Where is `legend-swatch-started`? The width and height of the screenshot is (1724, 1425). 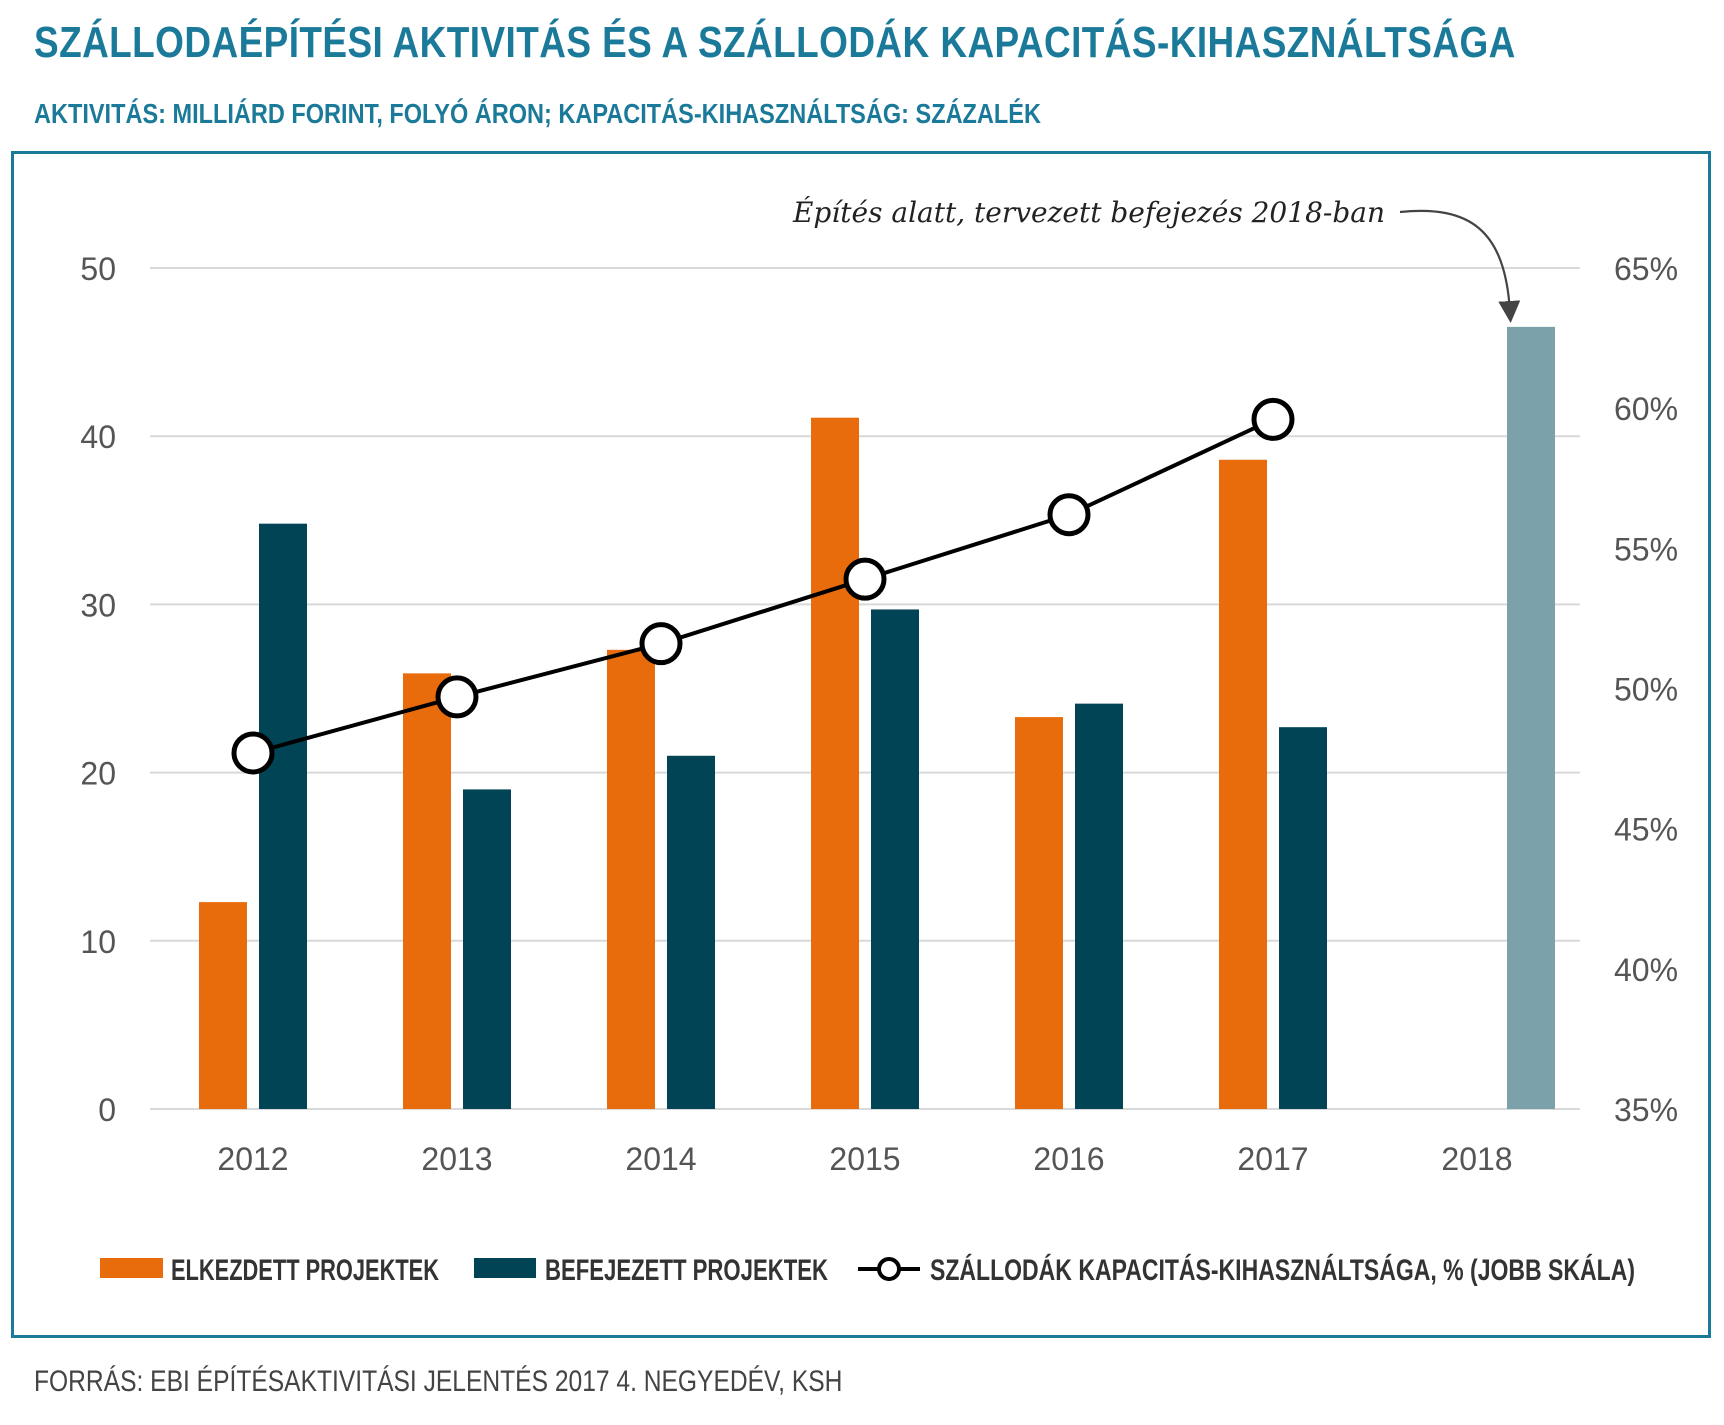 legend-swatch-started is located at coordinates (131, 1268).